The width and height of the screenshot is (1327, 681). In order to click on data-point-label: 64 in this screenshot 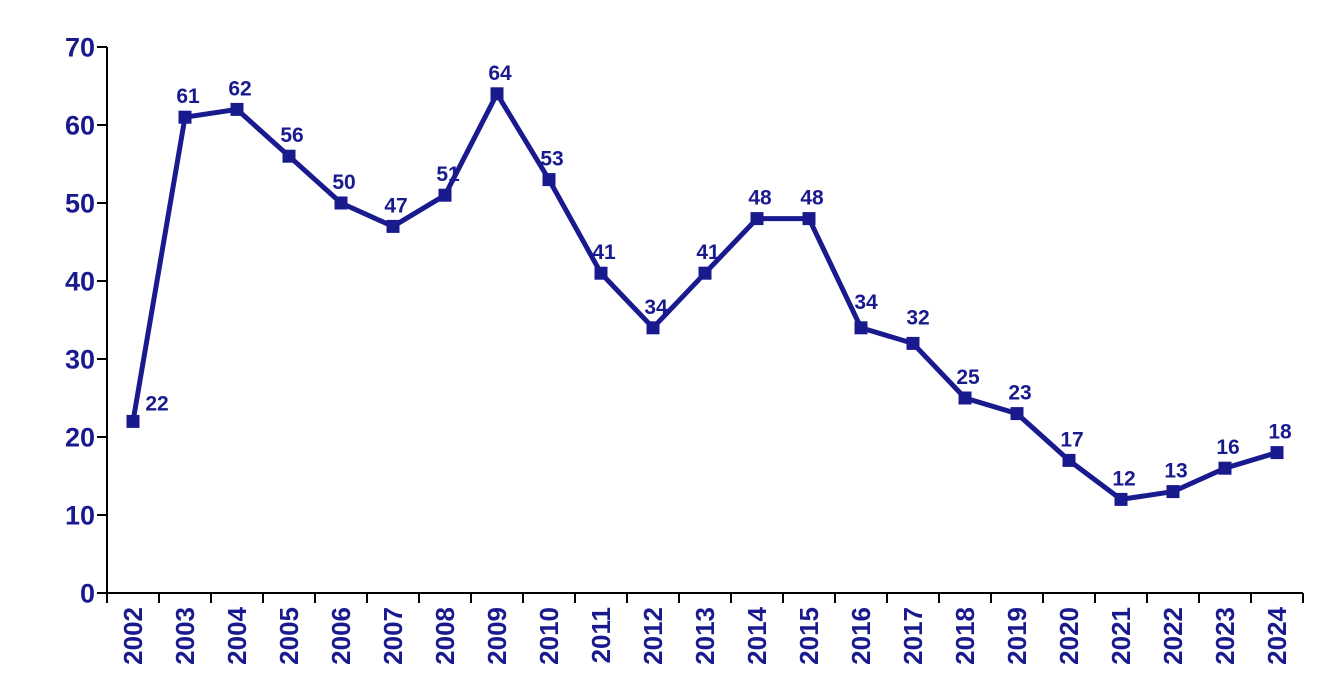, I will do `click(500, 73)`.